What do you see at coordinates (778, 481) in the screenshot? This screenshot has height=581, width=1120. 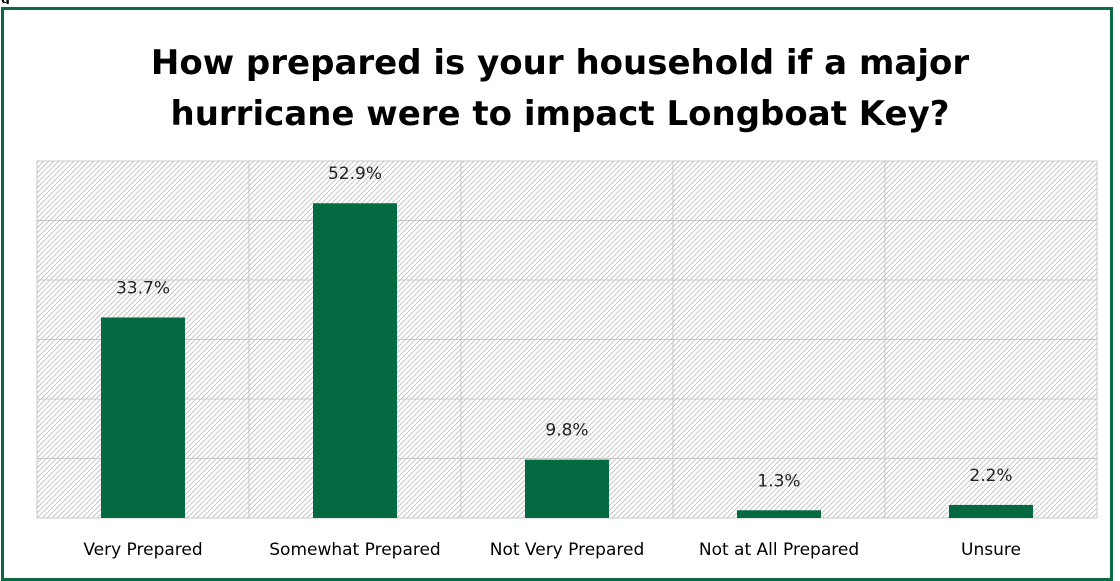 I see `data-label: 1.3%` at bounding box center [778, 481].